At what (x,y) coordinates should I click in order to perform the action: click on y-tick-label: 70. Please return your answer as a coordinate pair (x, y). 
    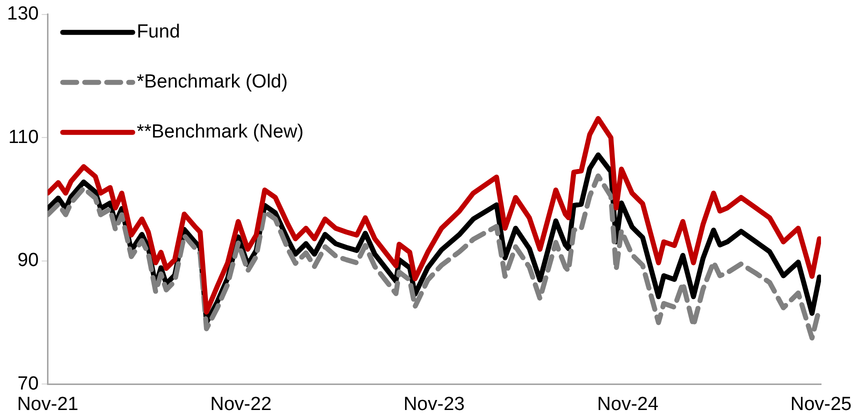
    Looking at the image, I should click on (28, 383).